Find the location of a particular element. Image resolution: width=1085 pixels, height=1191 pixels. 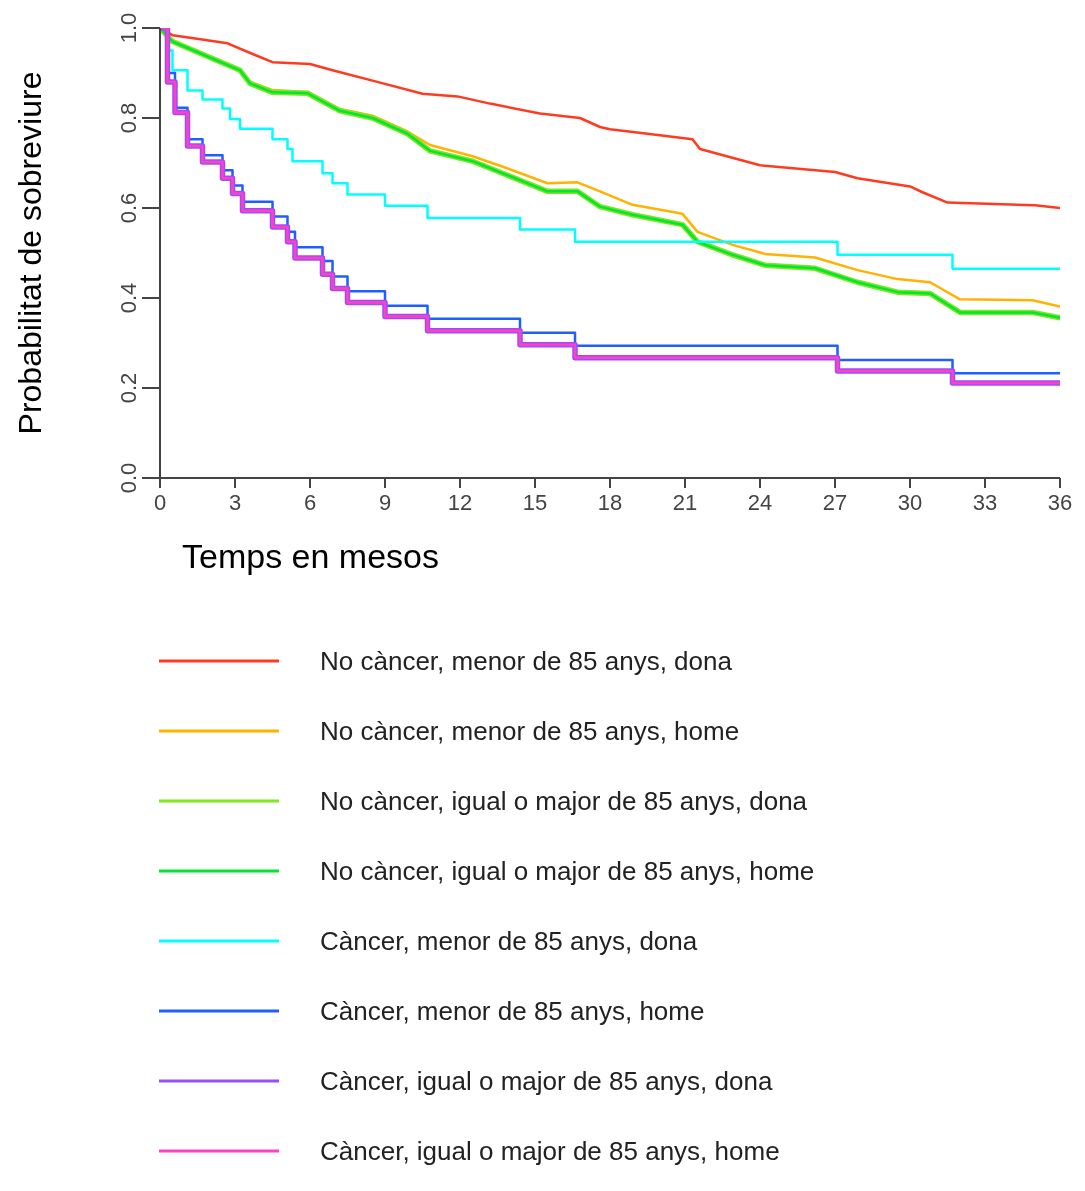

x-tick-label: 15 is located at coordinates (535, 502).